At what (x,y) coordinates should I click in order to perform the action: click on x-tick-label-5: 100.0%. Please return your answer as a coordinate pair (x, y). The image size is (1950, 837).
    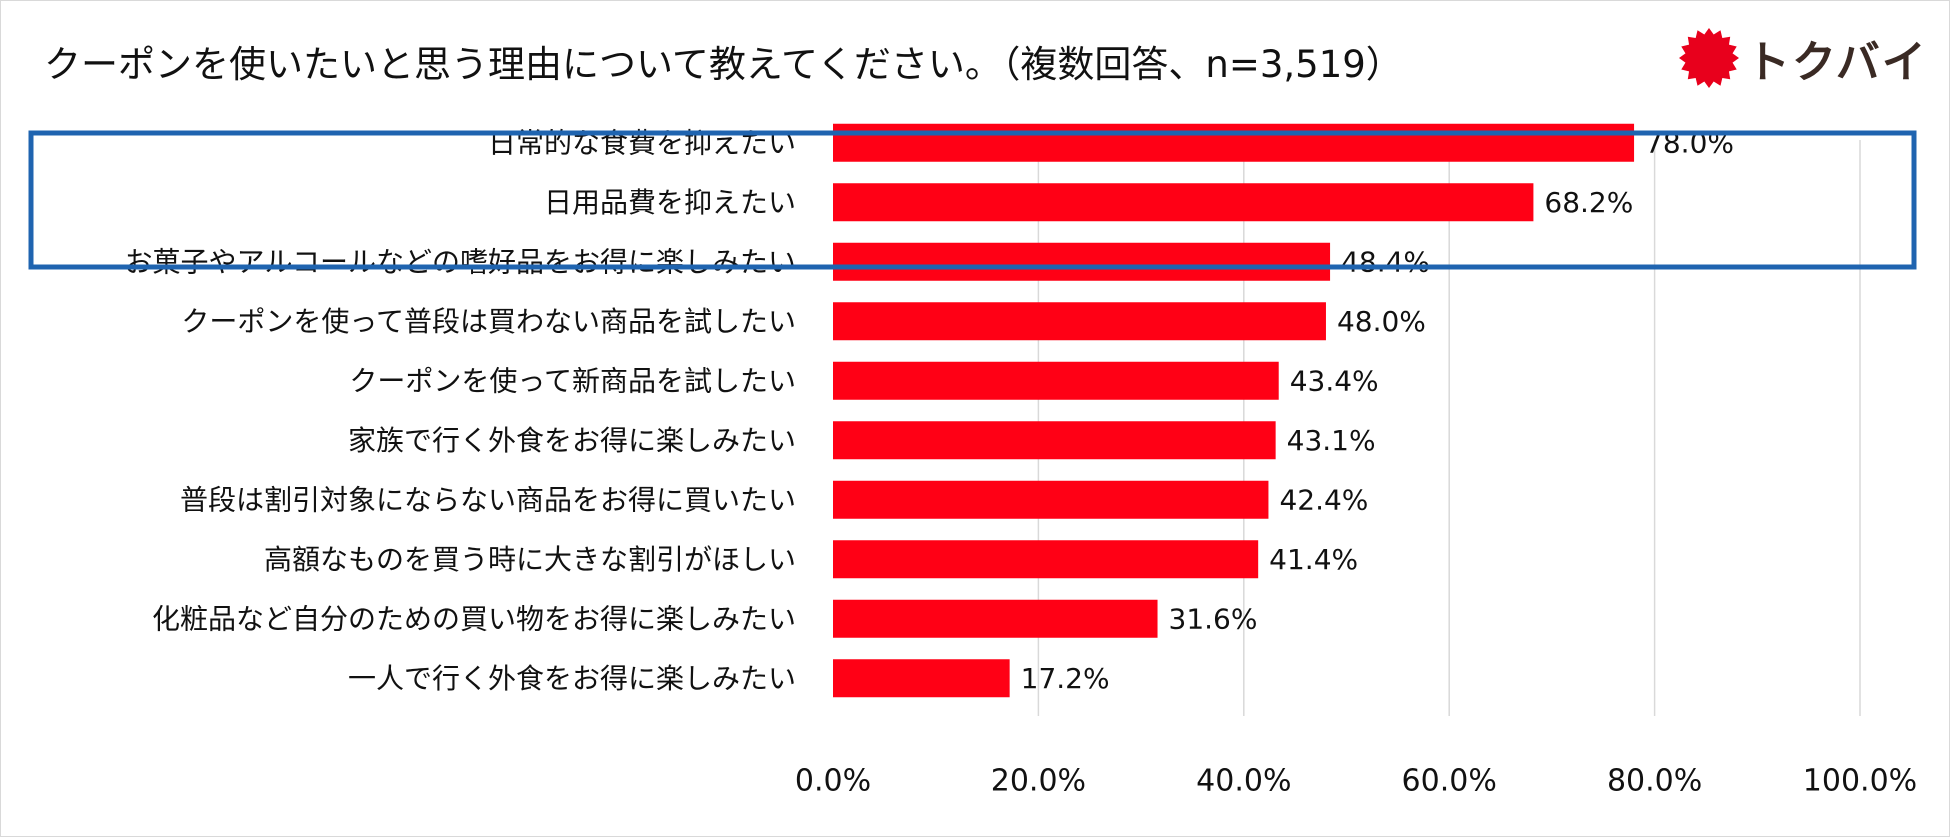
    Looking at the image, I should click on (1860, 781).